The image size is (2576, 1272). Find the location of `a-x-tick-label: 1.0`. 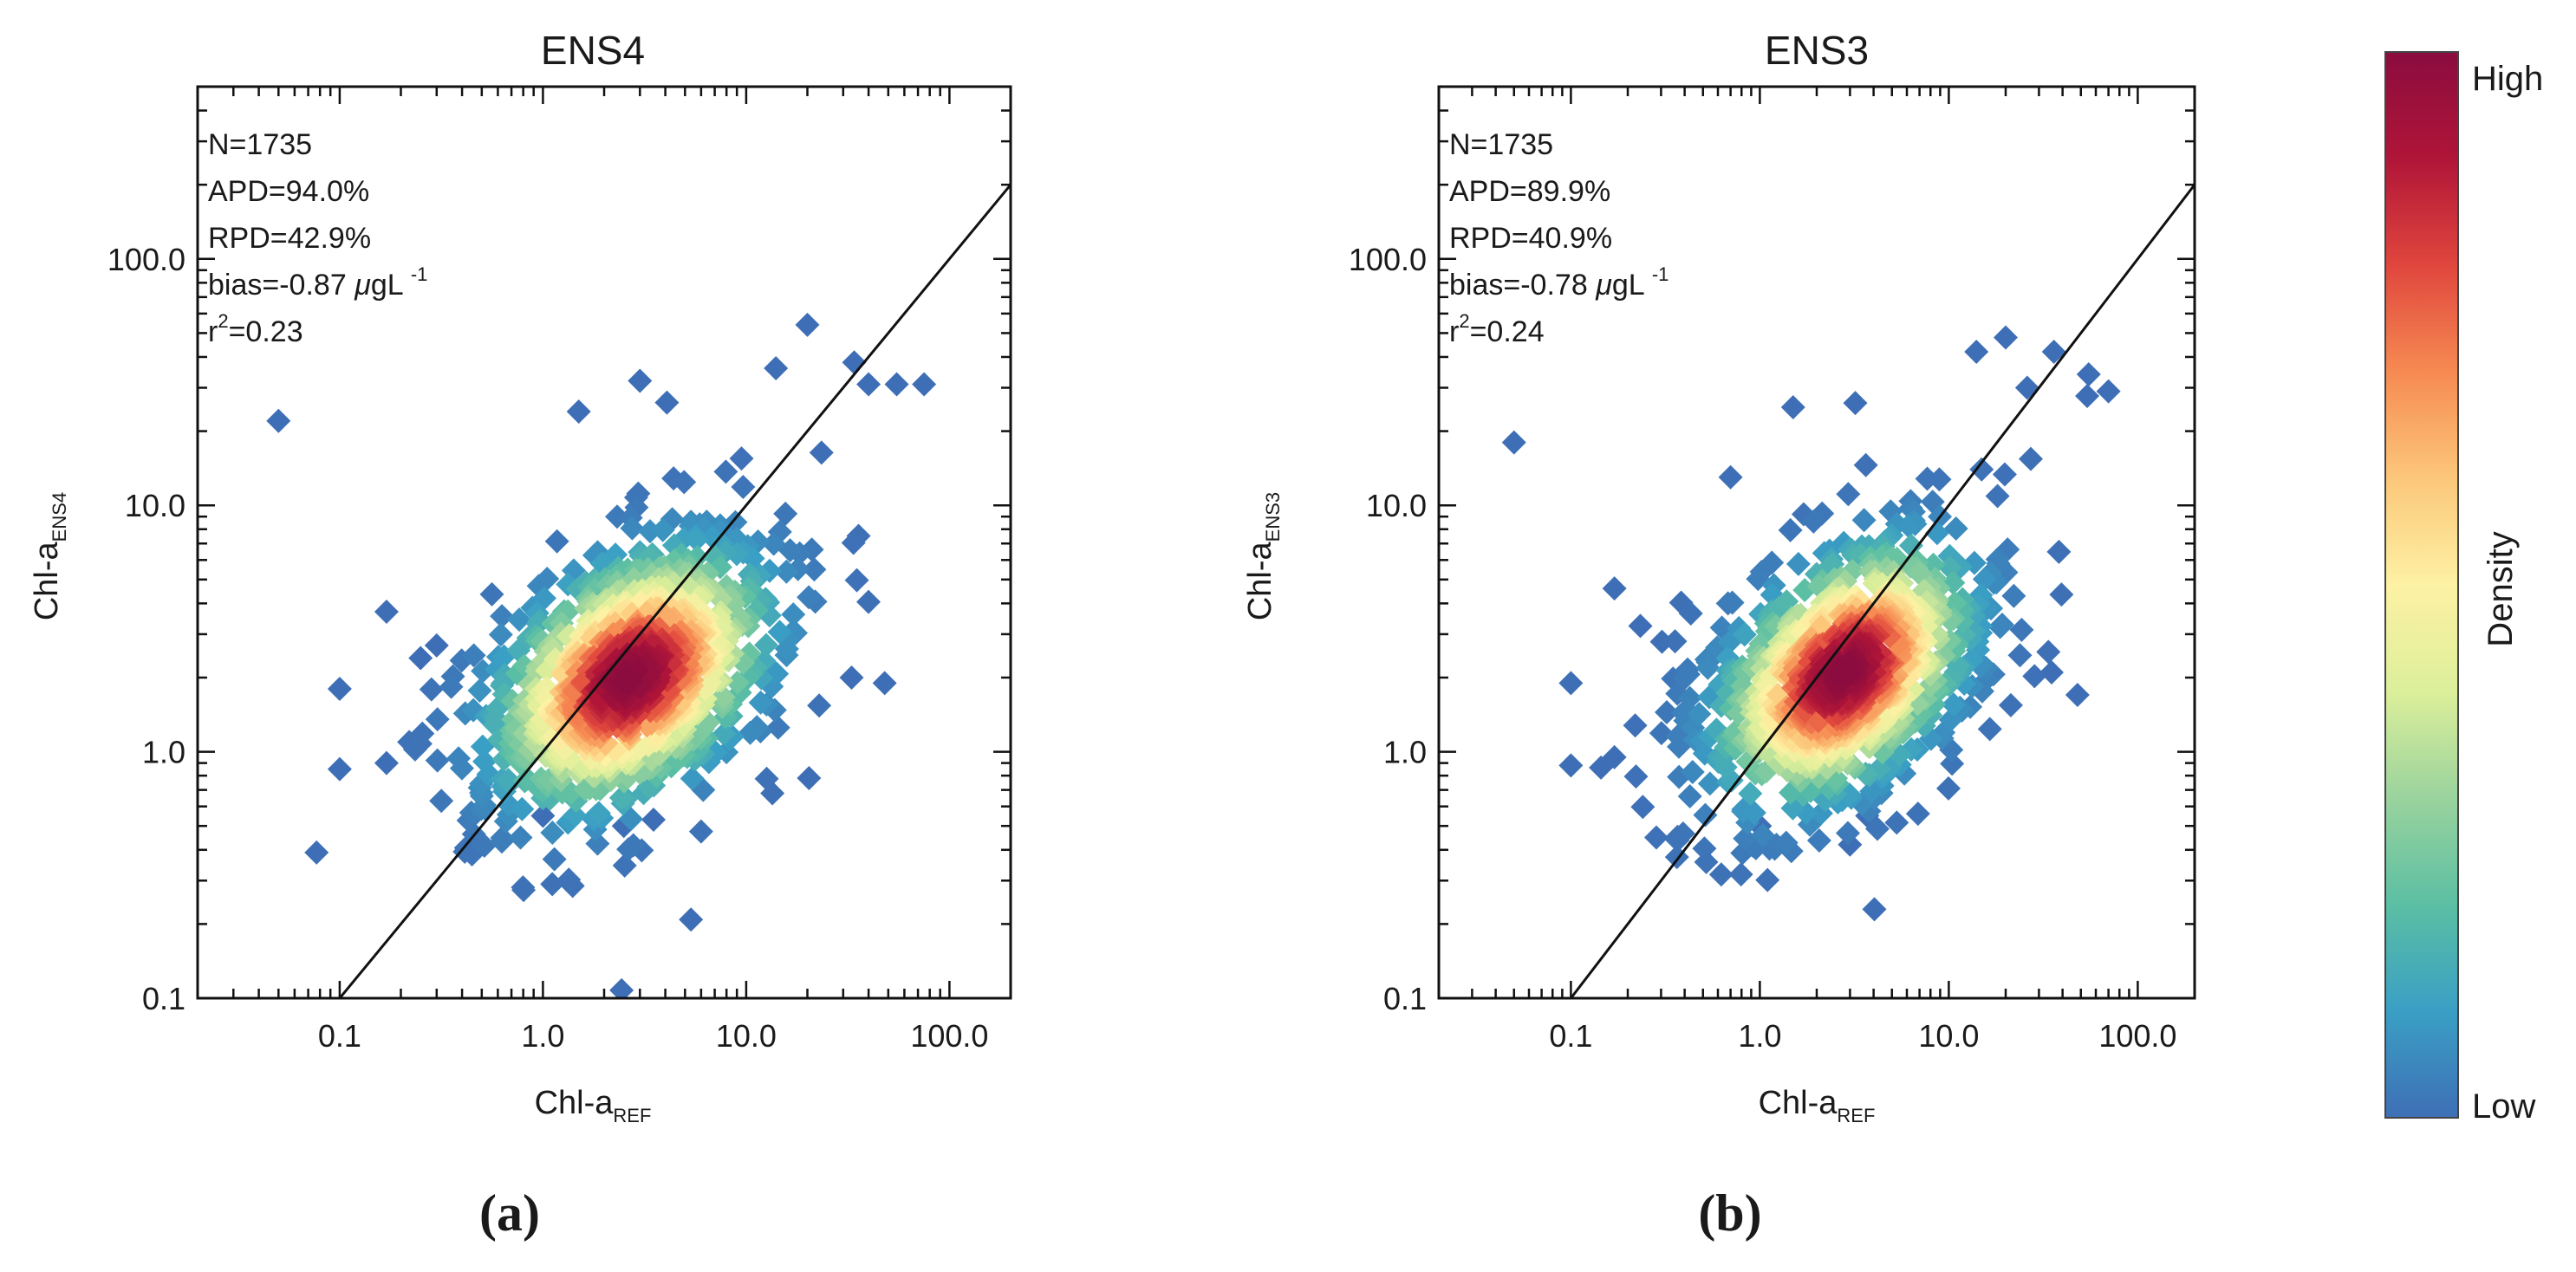

a-x-tick-label: 1.0 is located at coordinates (542, 1036).